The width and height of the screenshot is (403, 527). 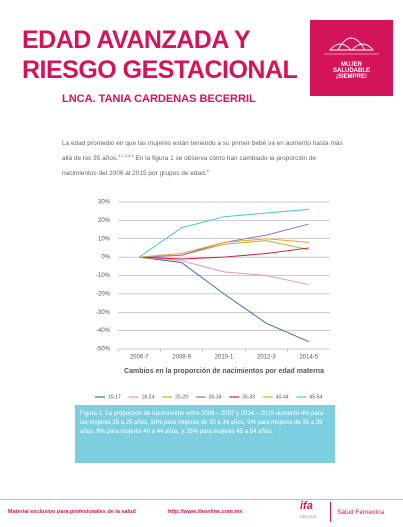 What do you see at coordinates (160, 70) in the screenshot?
I see `title: RIESGO GESTACIONAL` at bounding box center [160, 70].